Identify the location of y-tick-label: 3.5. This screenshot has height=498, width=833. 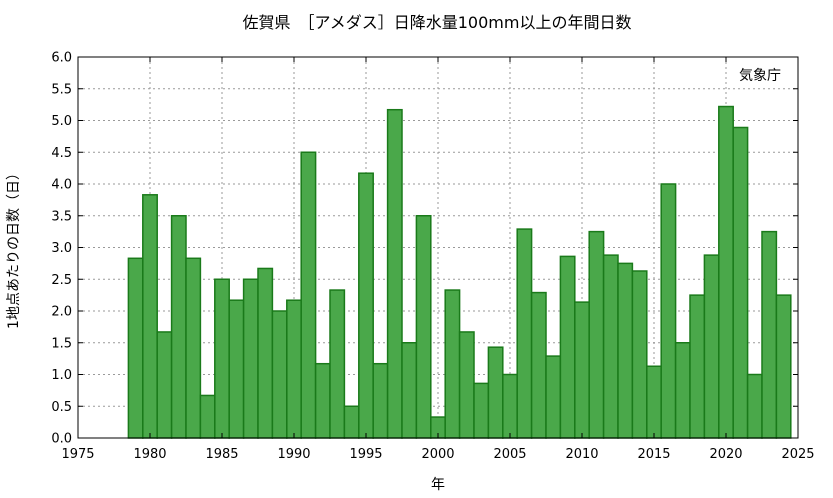
(61, 216).